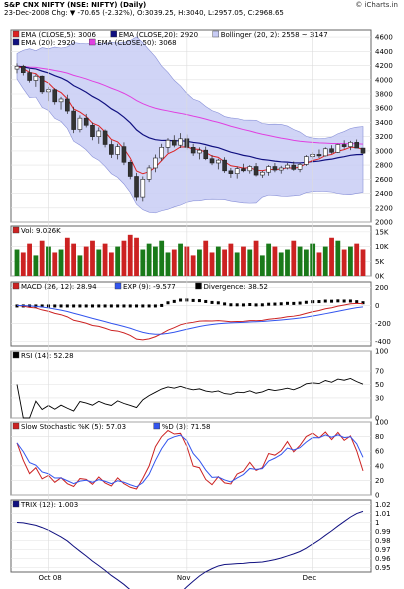  Describe the element at coordinates (379, 277) in the screenshot. I see `volume-tick: 0K` at that location.